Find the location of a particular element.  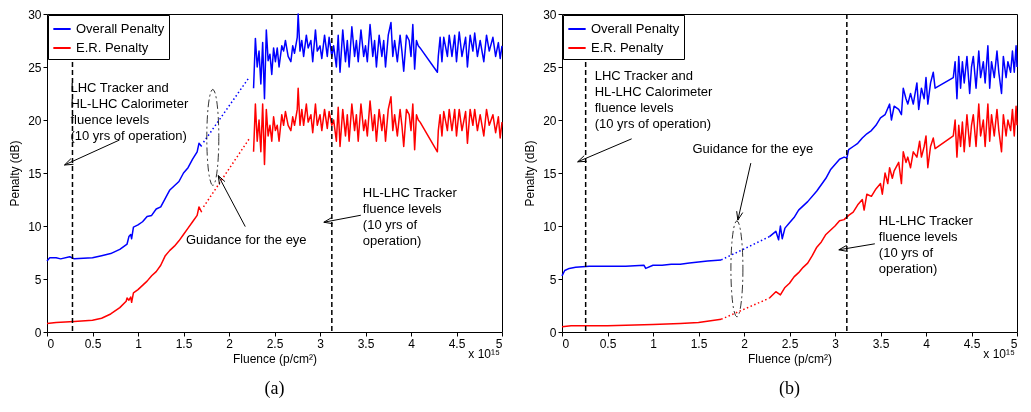

annotation: LHC Tracker and HL-LHC Calorimeter fluence levels (10 yrs of operation) is located at coordinates (654, 99).